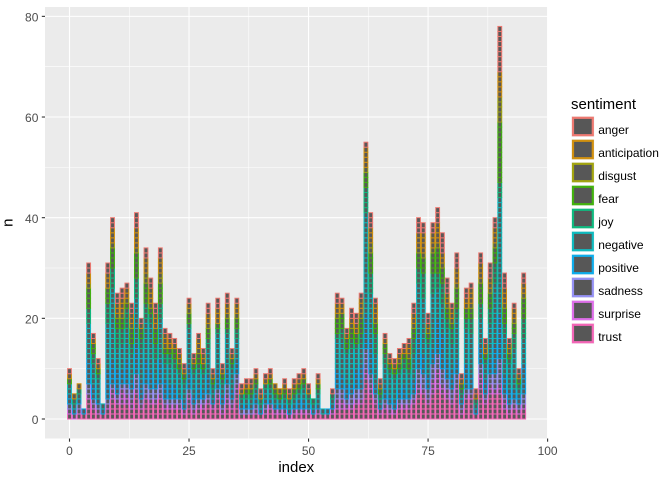  What do you see at coordinates (618, 268) in the screenshot?
I see `svg-text: positive` at bounding box center [618, 268].